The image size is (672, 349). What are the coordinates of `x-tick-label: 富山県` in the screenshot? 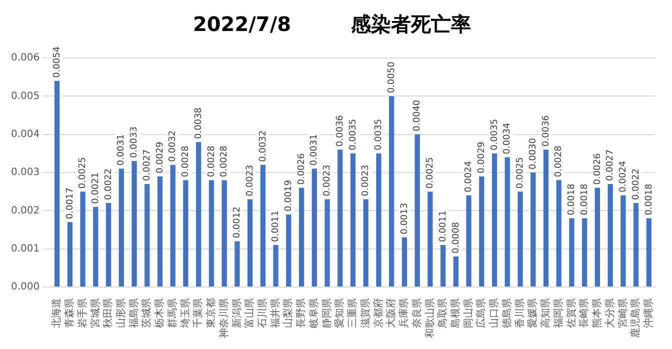 It's located at (250, 313).